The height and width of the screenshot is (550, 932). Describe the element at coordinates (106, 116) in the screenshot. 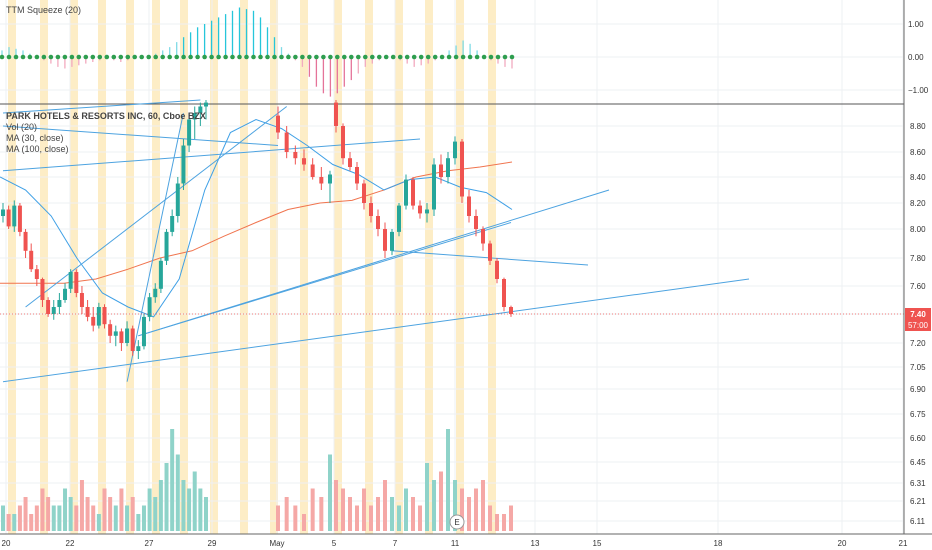

I see `chart-title: PARK HOTELS & RESORTS INC, 60, Cboe BZX` at that location.